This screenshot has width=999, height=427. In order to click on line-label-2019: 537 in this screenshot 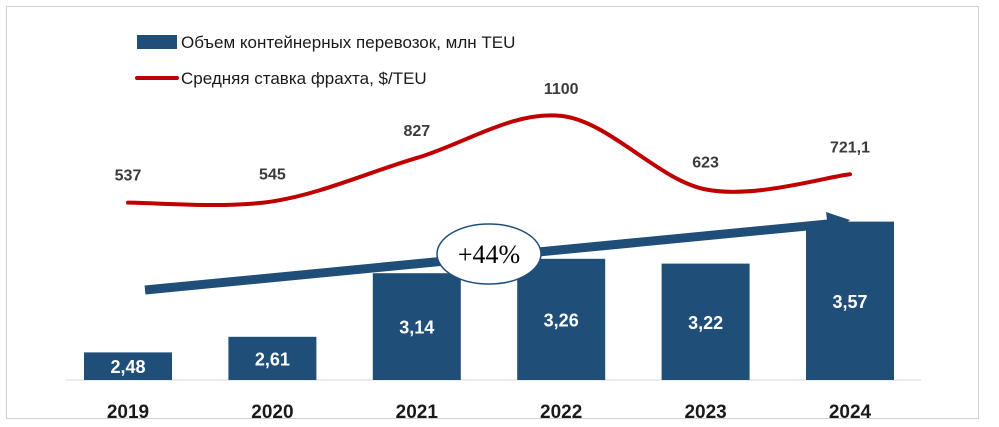, I will do `click(128, 176)`.